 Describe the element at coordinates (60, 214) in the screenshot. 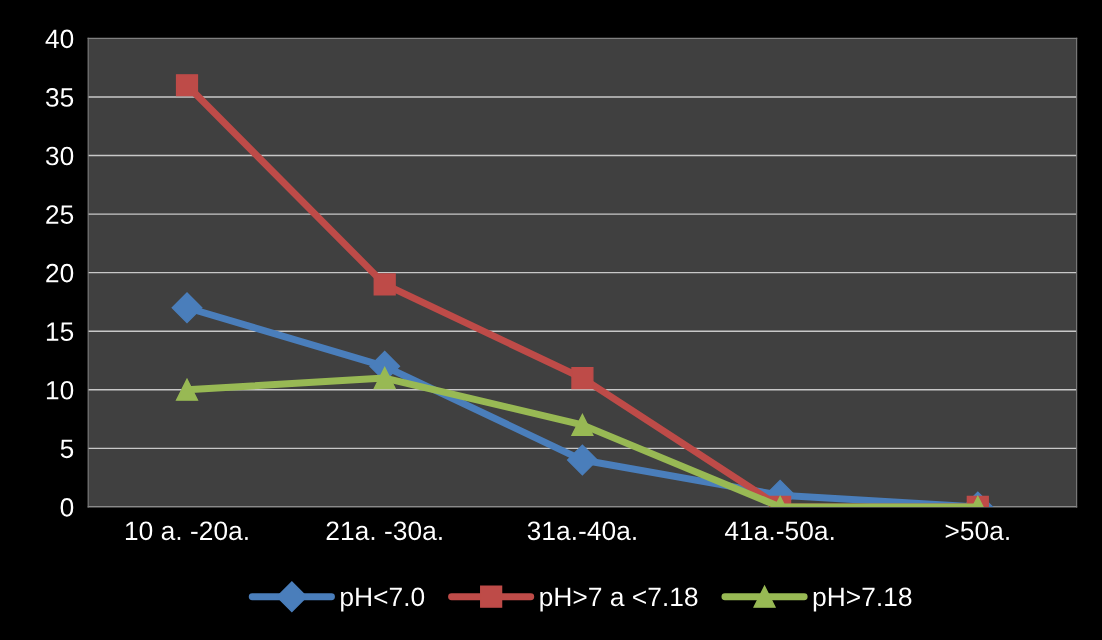

I see `y-tick-label: 25` at that location.